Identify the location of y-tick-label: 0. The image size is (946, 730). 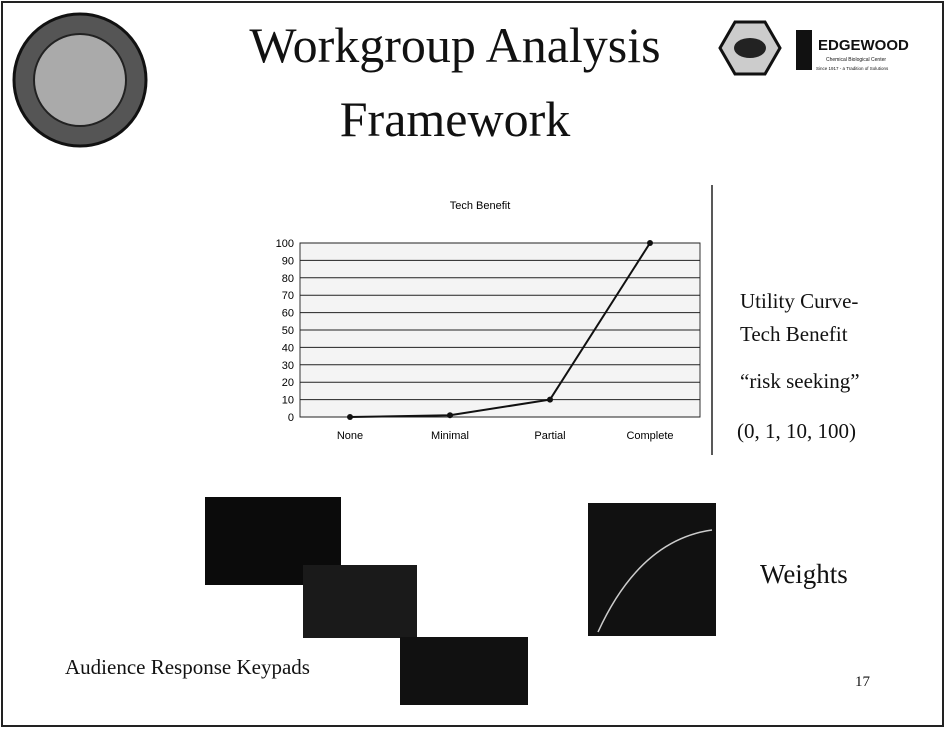
(291, 418).